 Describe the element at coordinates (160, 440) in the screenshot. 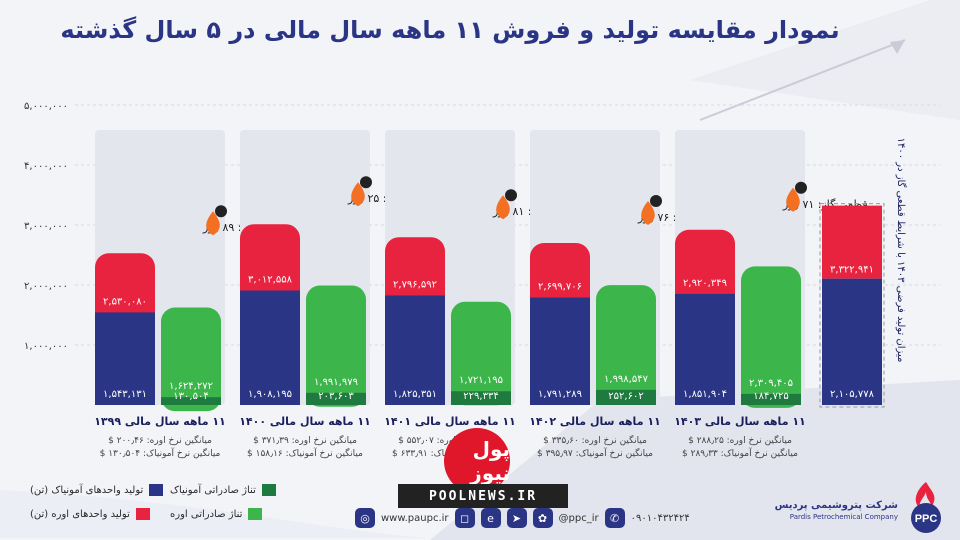

I see `price-urea-label: میانگین نرخ اوره: ۲۰۰٫۴۶ $` at that location.